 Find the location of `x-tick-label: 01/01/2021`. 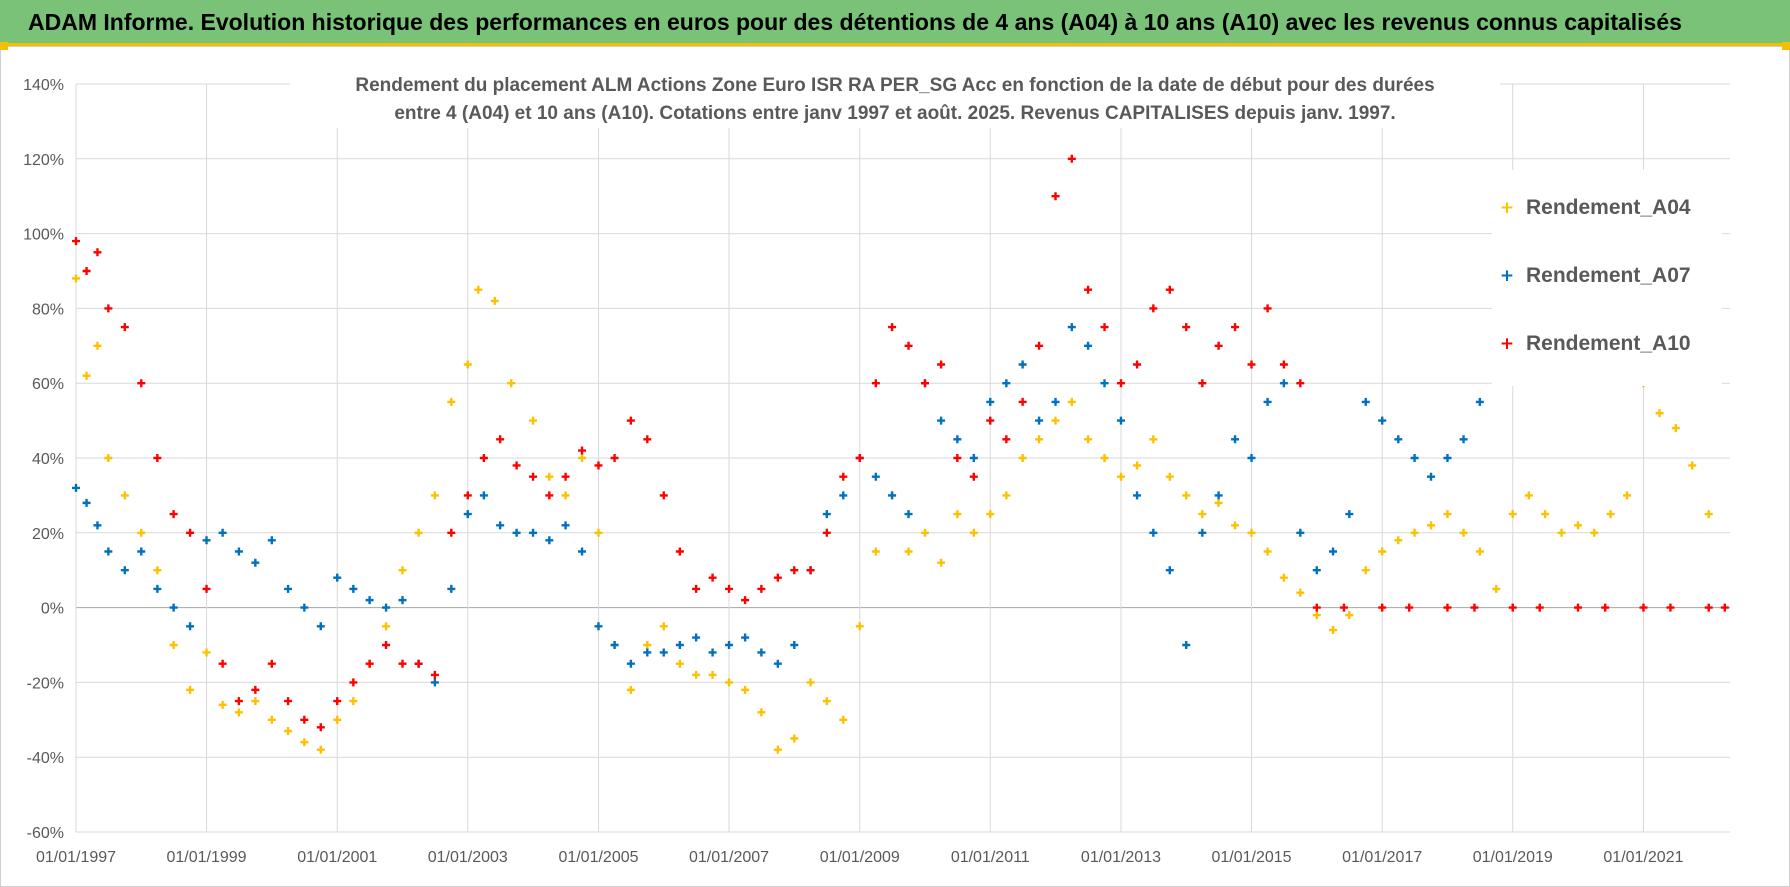

x-tick-label: 01/01/2021 is located at coordinates (1643, 857).